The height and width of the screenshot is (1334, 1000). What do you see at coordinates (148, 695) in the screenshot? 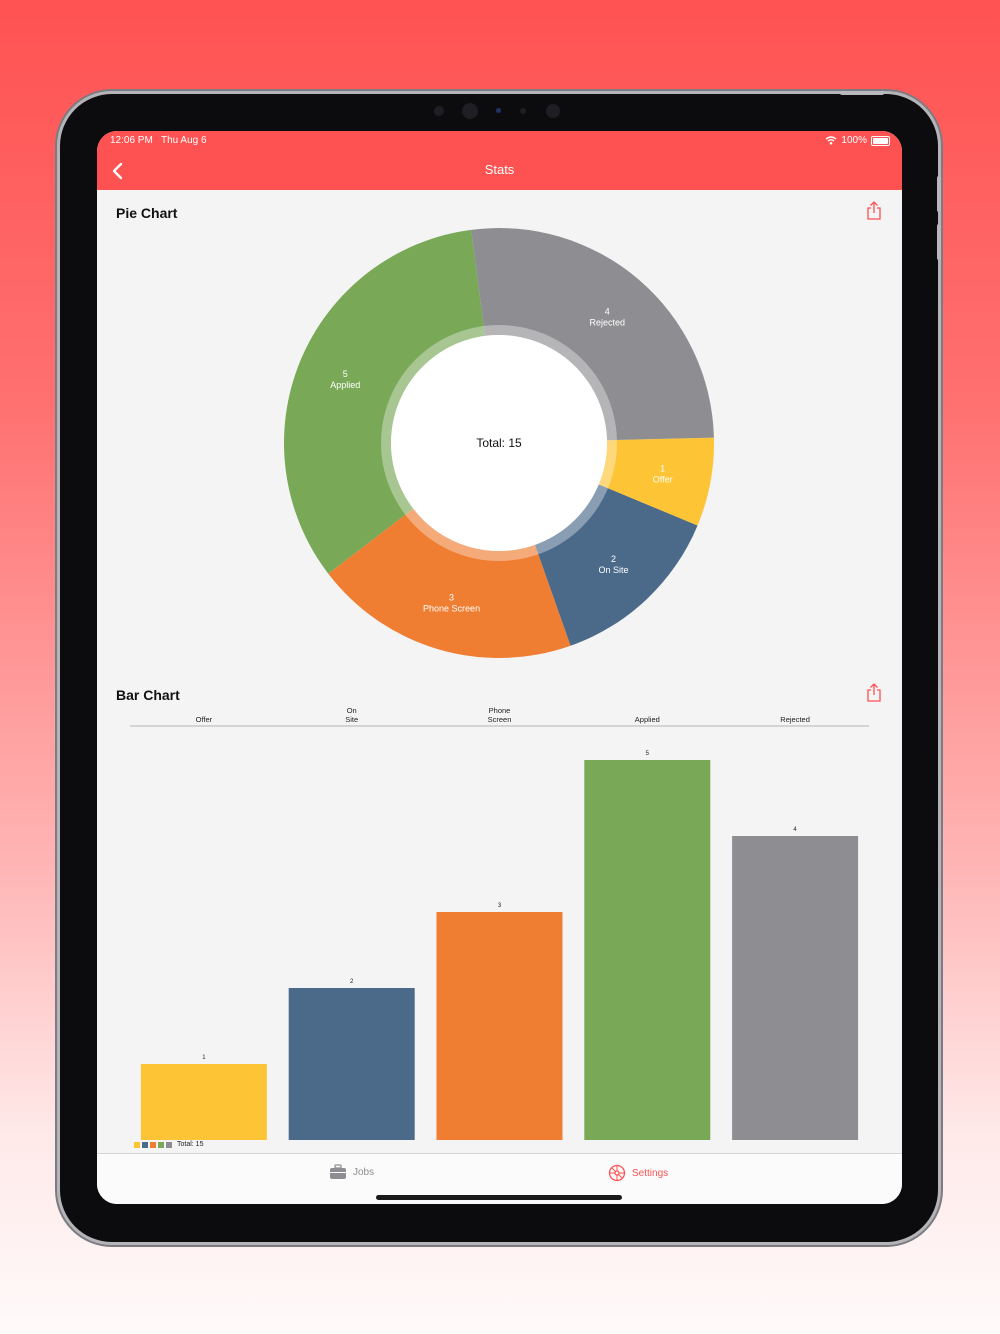
I see `bar-chart-title: Bar Chart` at bounding box center [148, 695].